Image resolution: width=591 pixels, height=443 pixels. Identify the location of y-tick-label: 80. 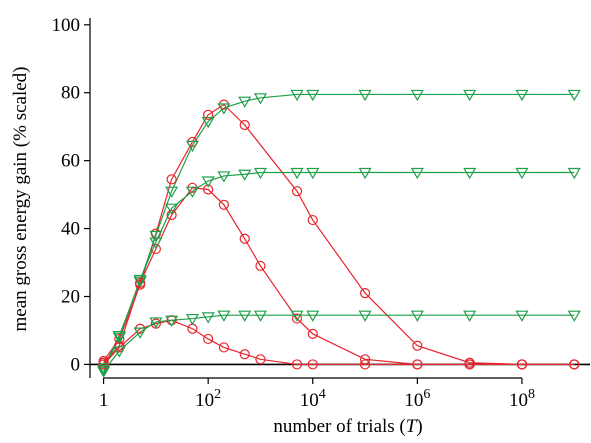
(70, 93).